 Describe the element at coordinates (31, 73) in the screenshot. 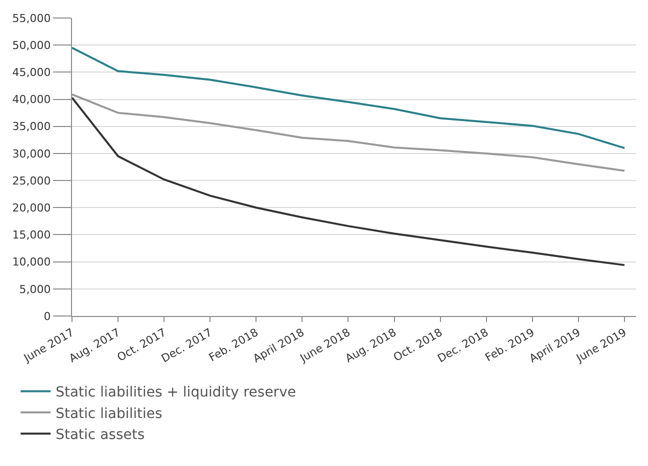

I see `y-tick-label: 45,000` at that location.